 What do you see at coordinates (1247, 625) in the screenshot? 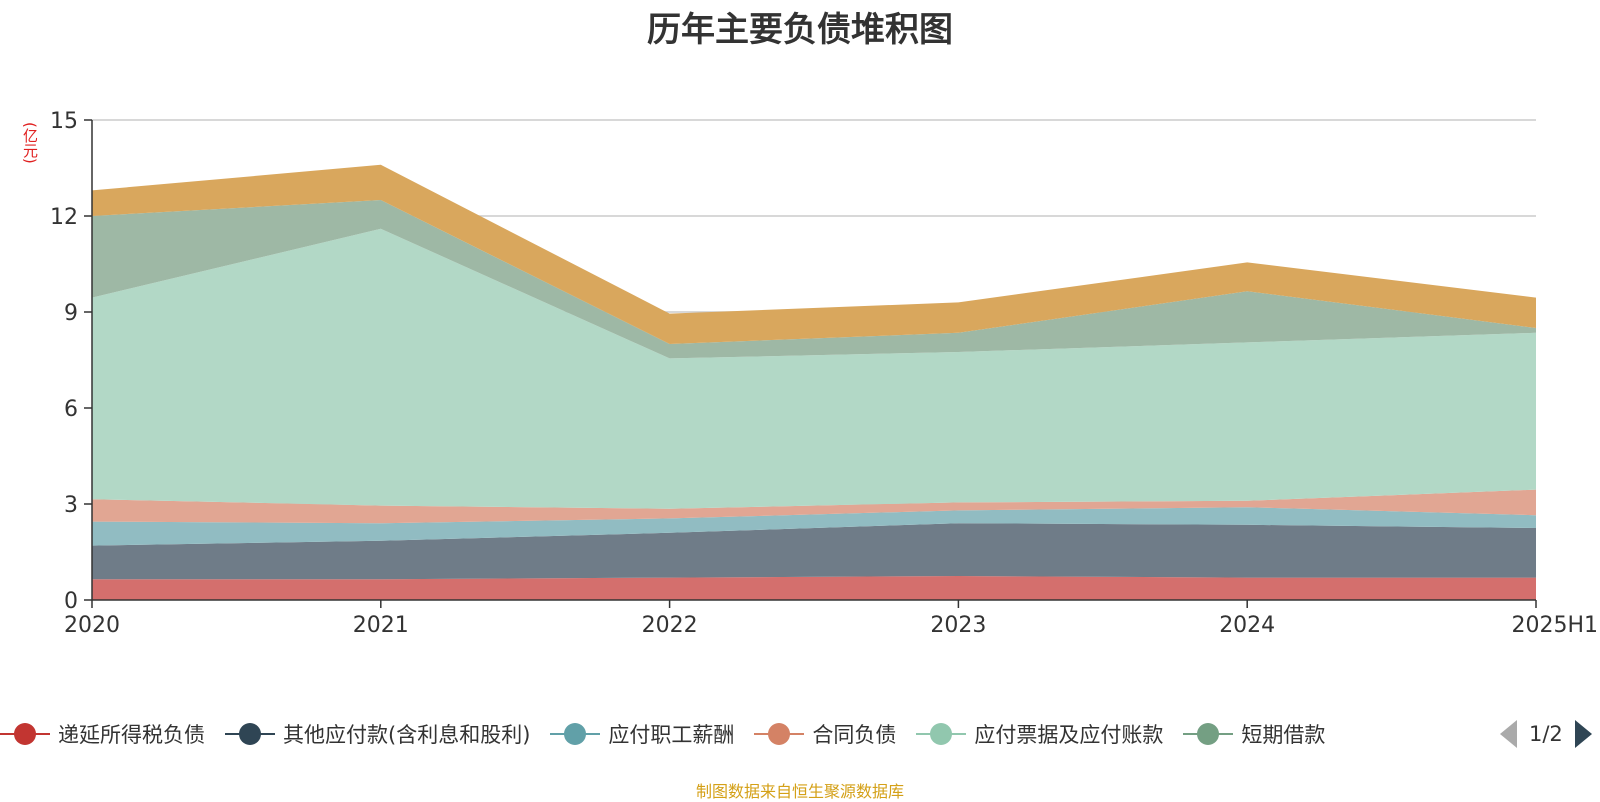
I see `x-tick-label: 2024` at bounding box center [1247, 625].